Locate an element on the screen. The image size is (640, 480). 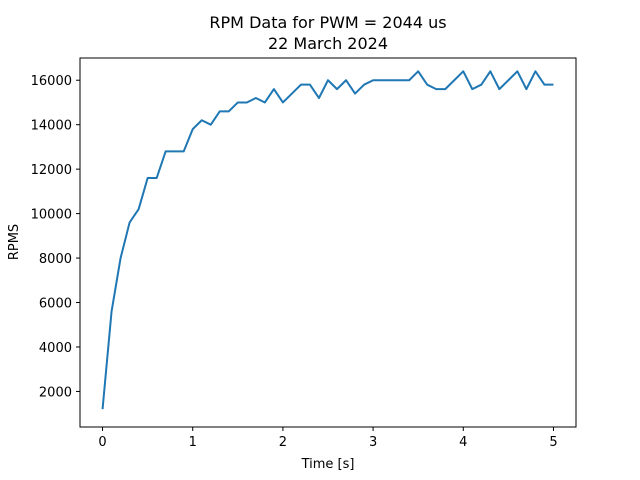
y-tick-label: 14000 is located at coordinates (51, 126).